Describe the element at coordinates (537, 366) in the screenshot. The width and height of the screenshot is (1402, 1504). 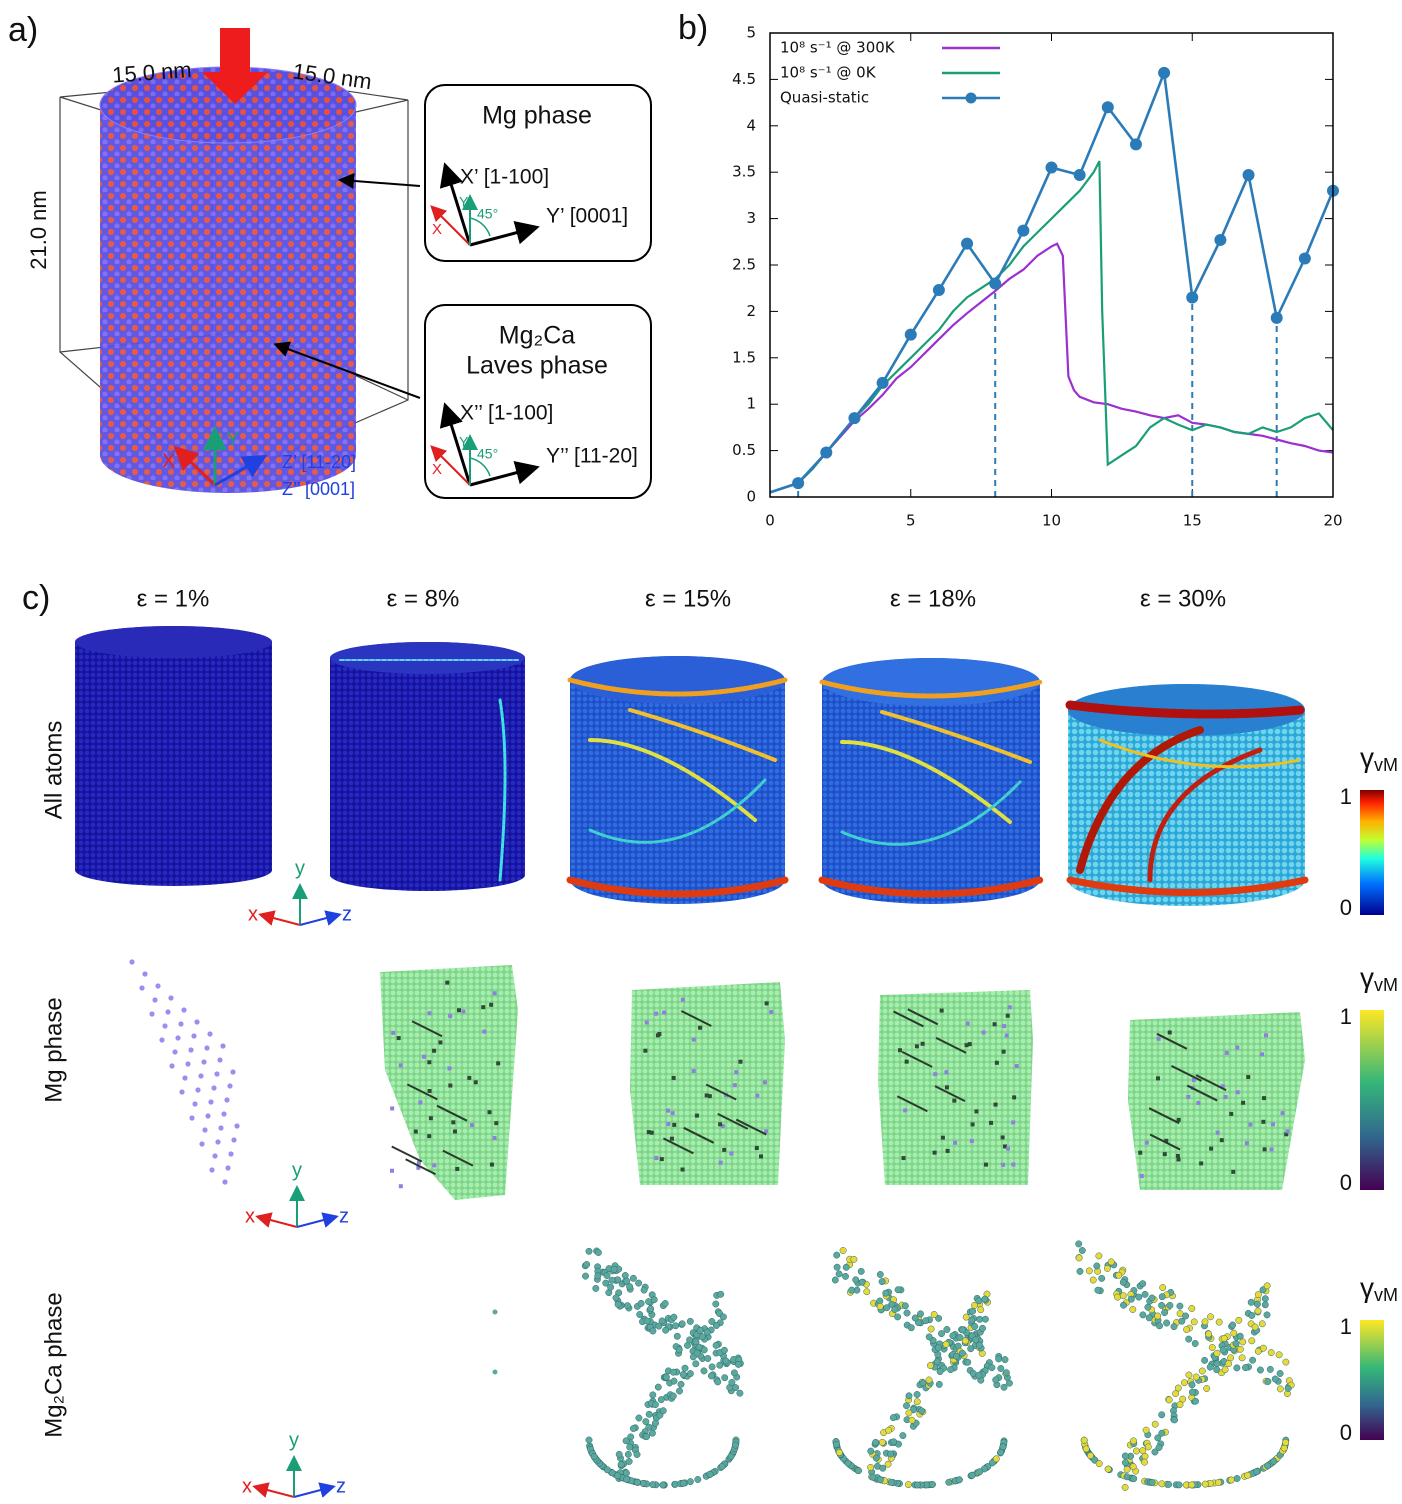
I see `callout-subtitle: Laves phase` at that location.